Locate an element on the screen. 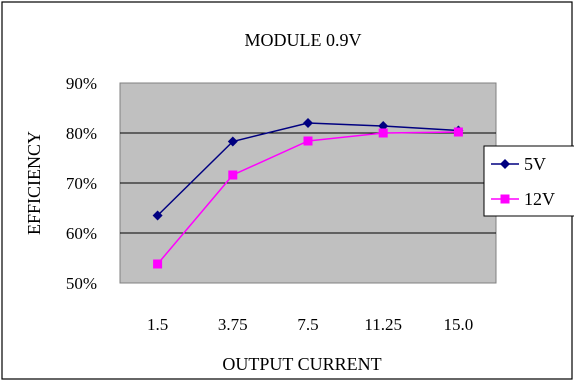 The height and width of the screenshot is (381, 574). x-tick-label: 11.25 is located at coordinates (383, 324).